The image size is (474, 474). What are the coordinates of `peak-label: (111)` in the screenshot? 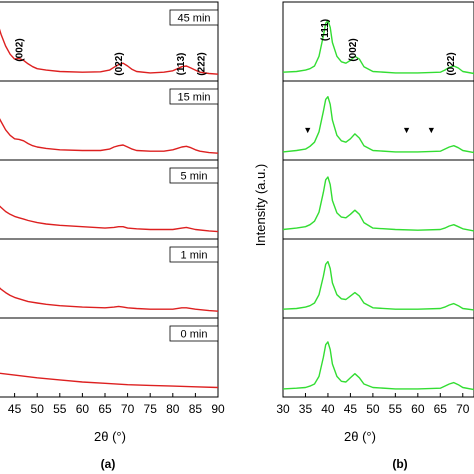 It's located at (325, 30).